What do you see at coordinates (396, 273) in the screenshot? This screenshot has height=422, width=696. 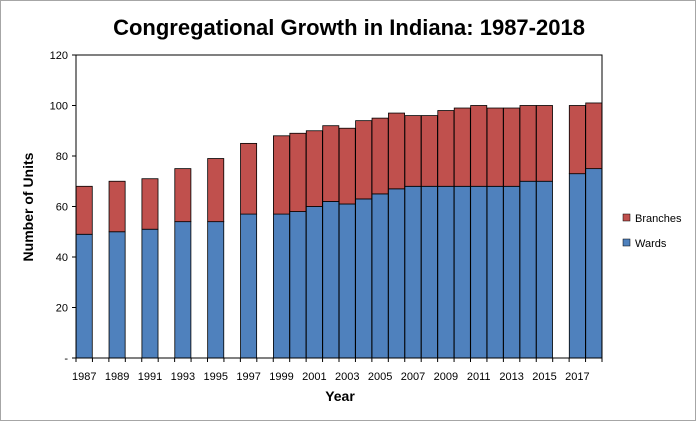 I see `bar-wards-2006` at bounding box center [396, 273].